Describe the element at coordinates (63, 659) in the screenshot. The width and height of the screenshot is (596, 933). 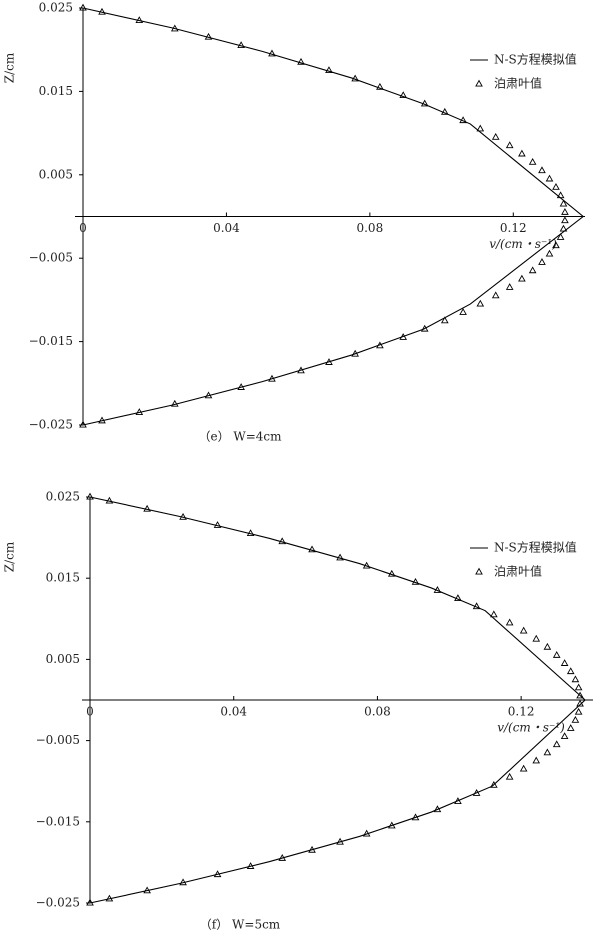
I see `y-tick-label: 0.005` at that location.